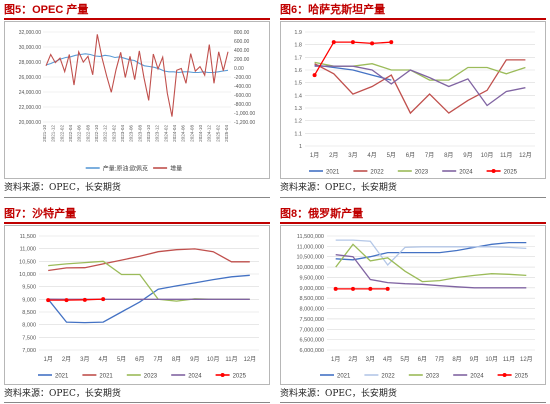 The image size is (550, 404). Describe the element at coordinates (30, 48) in the screenshot. I see `y-tick-label-left: 30,000.00` at that location.